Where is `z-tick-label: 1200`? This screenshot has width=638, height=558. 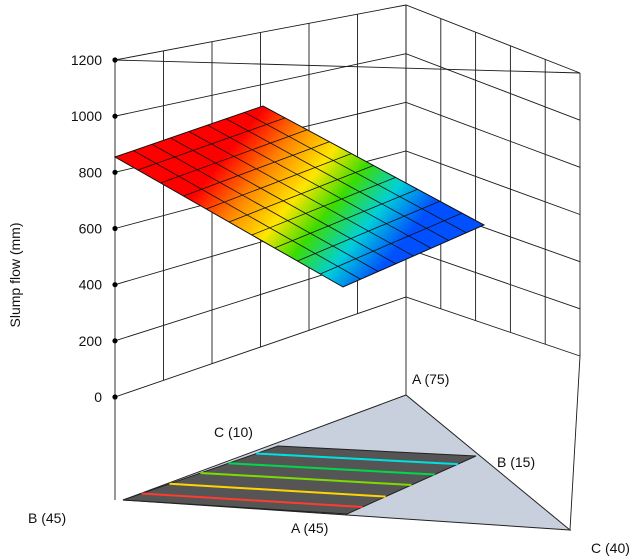 z-tick-label: 1200 is located at coordinates (86, 60).